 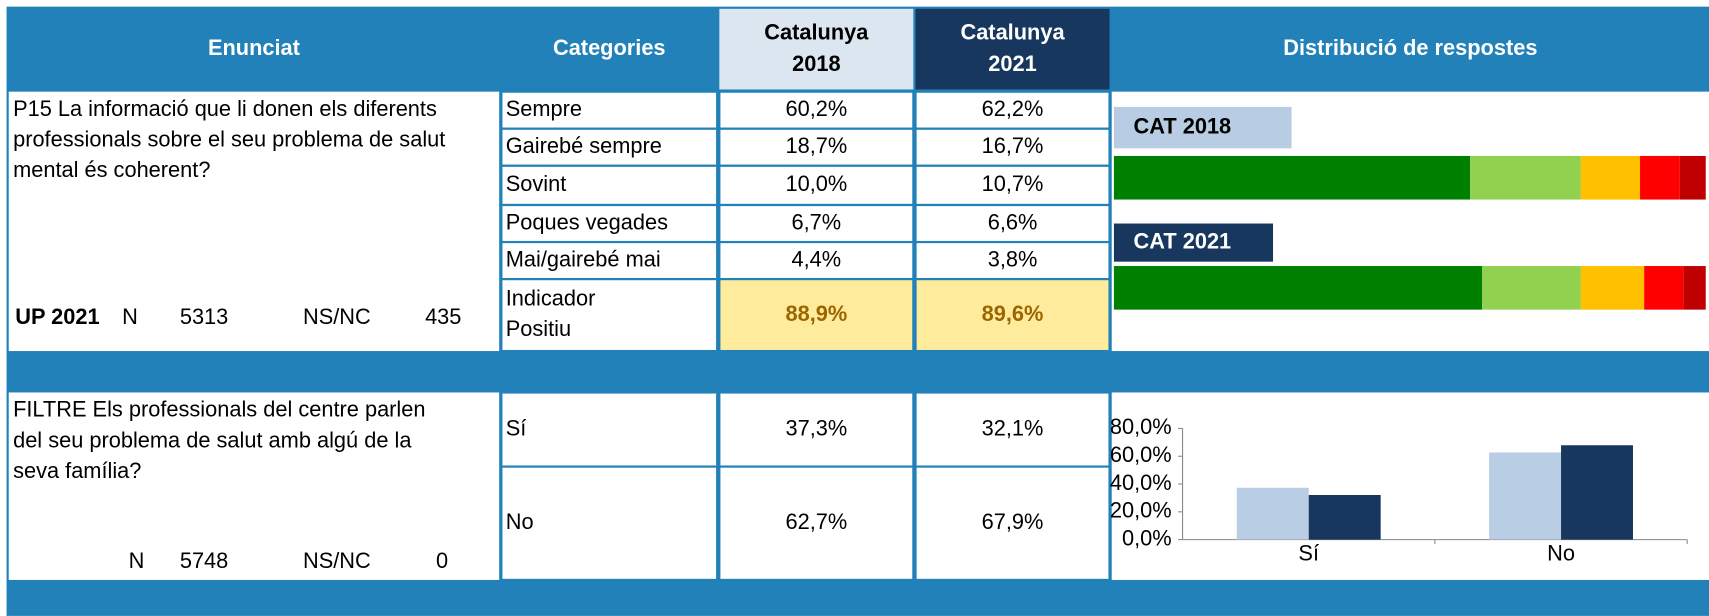 What do you see at coordinates (1183, 125) in the screenshot?
I see `bar-label: CAT 2018` at bounding box center [1183, 125].